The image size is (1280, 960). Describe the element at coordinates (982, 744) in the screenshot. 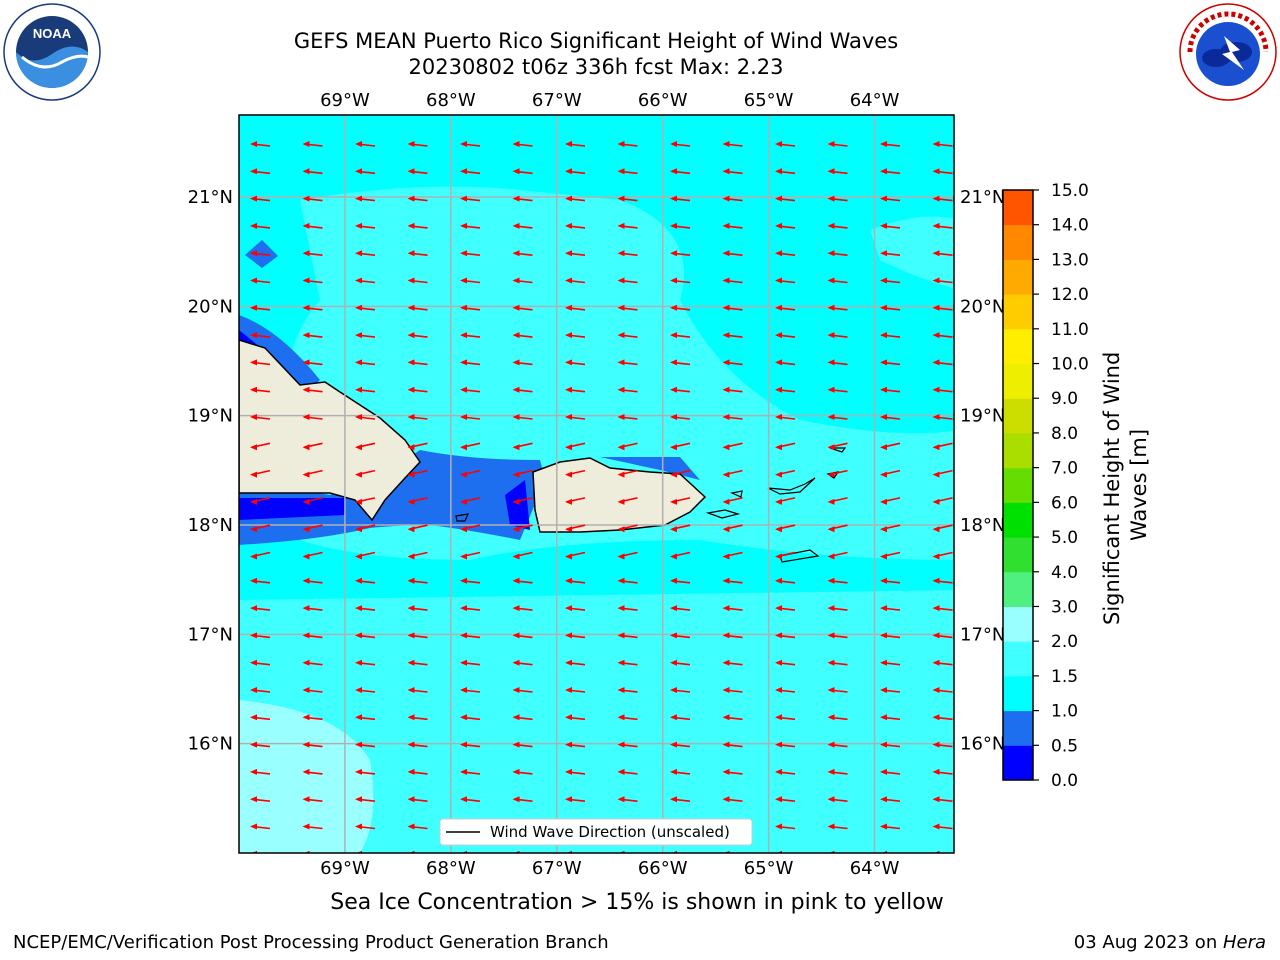

I see `lat-label-right: 16°N` at that location.